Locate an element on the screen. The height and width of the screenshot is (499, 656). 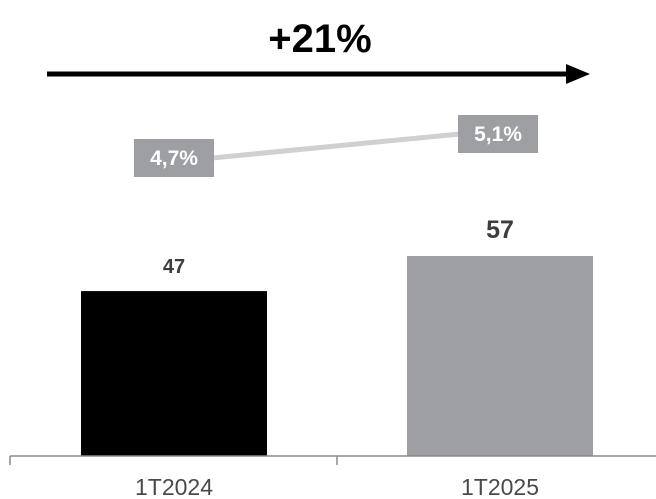
growth-arrow is located at coordinates (318, 74).